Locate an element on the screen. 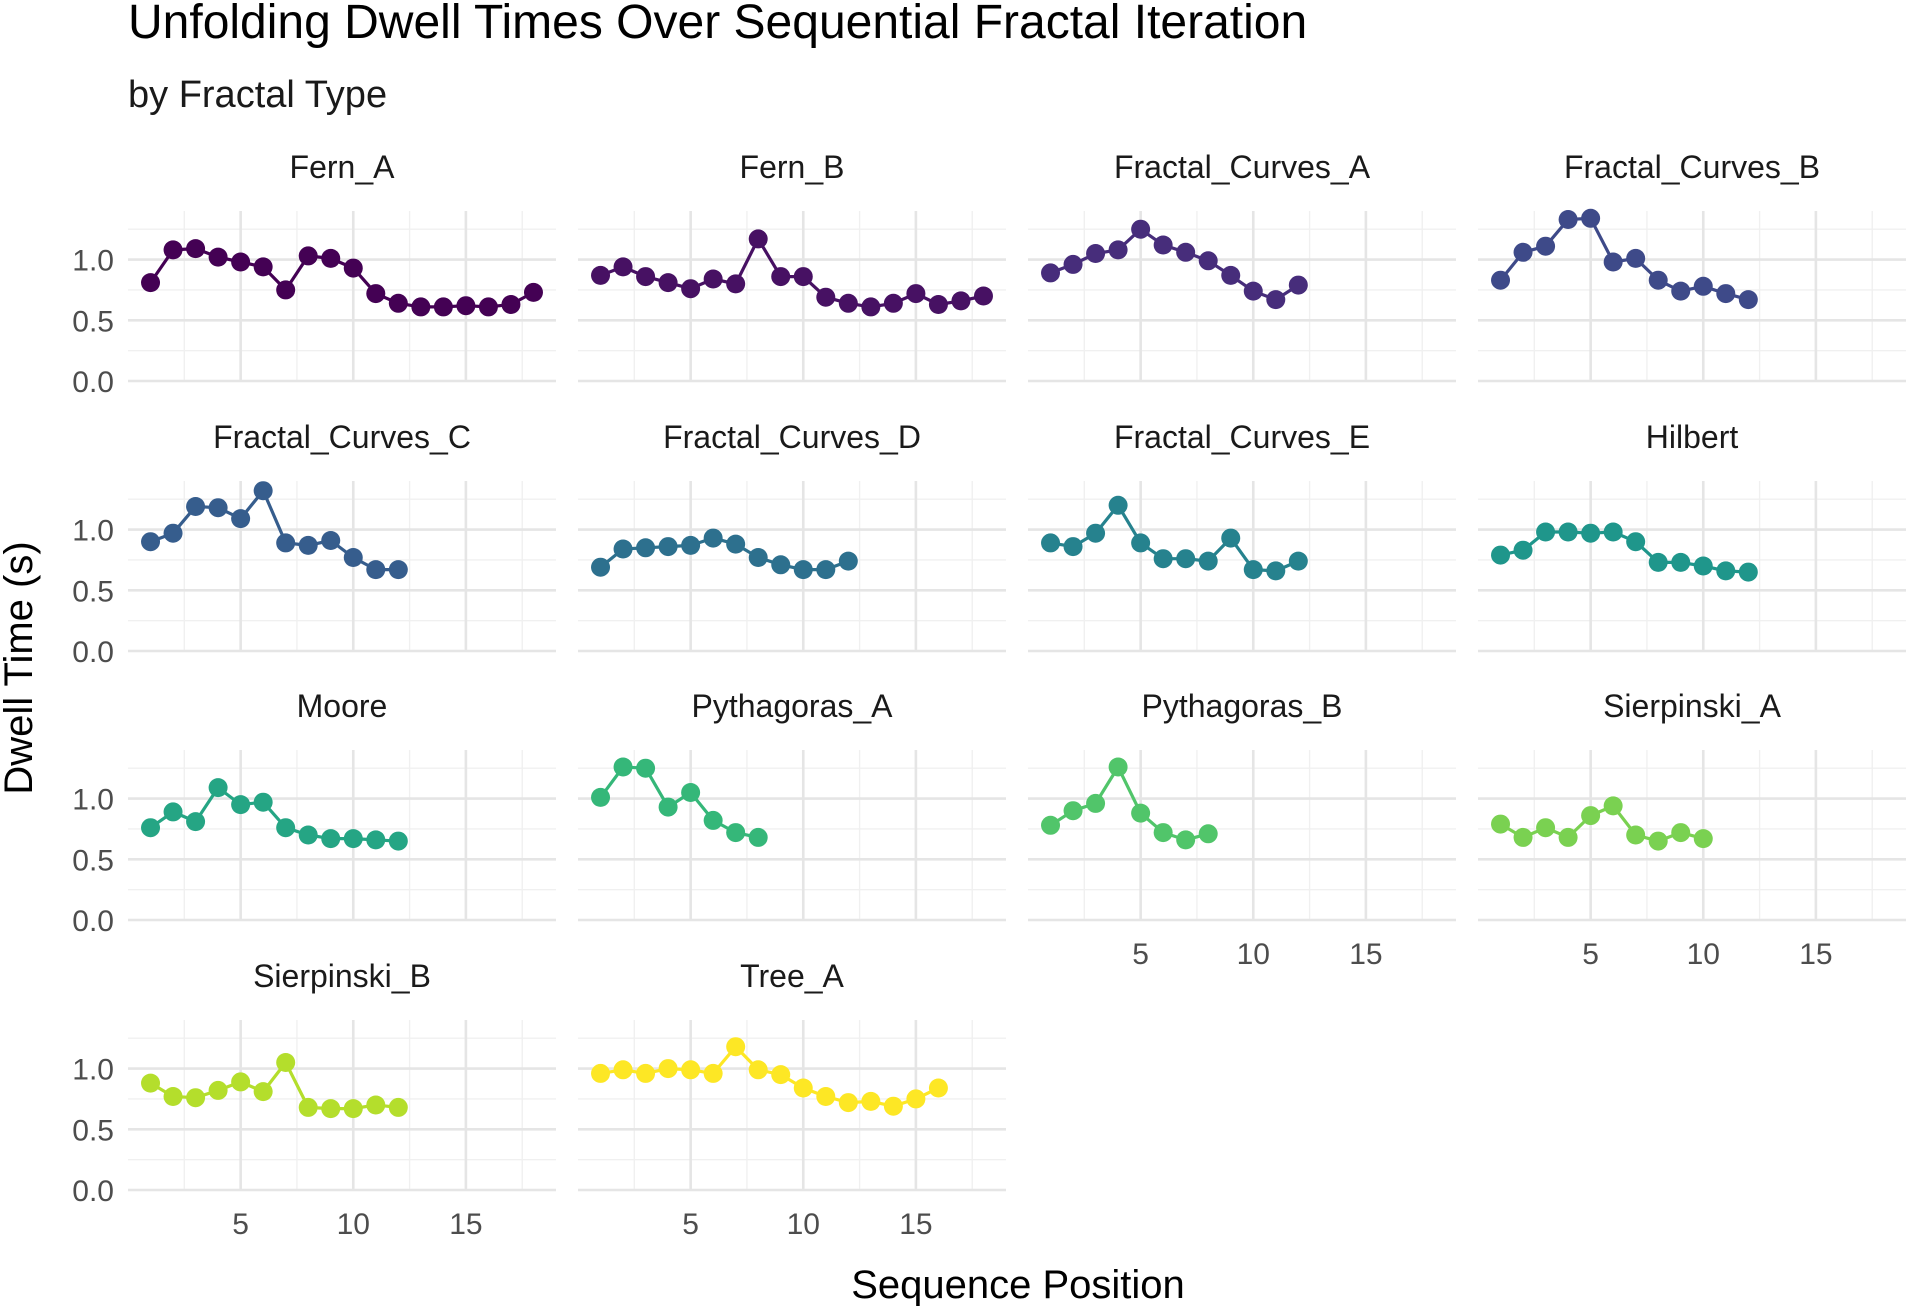 Image resolution: width=1907 pixels, height=1306 pixels. y-tick-label: 0.5 is located at coordinates (93, 1130).